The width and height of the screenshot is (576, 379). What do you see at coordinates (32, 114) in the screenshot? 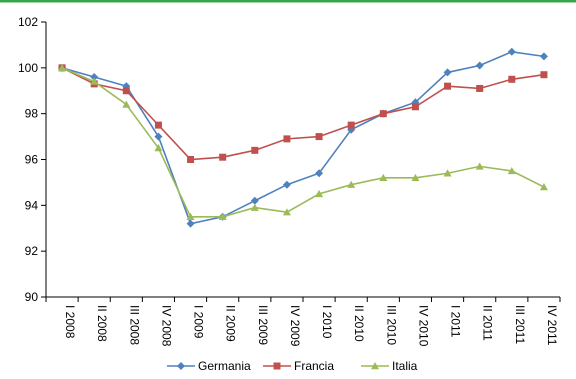
I see `y-tick-label: 98` at bounding box center [32, 114].